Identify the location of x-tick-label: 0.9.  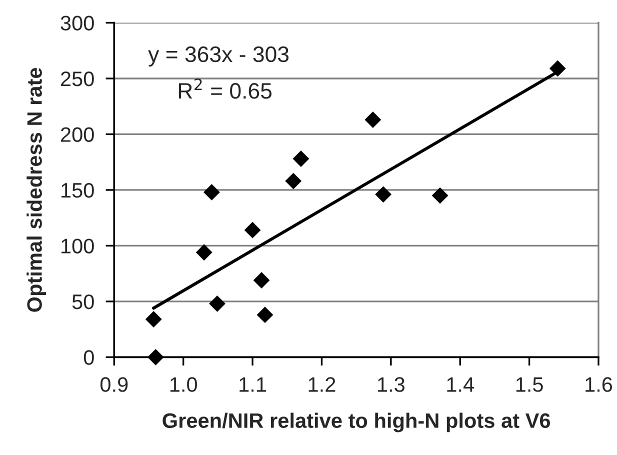
(114, 384).